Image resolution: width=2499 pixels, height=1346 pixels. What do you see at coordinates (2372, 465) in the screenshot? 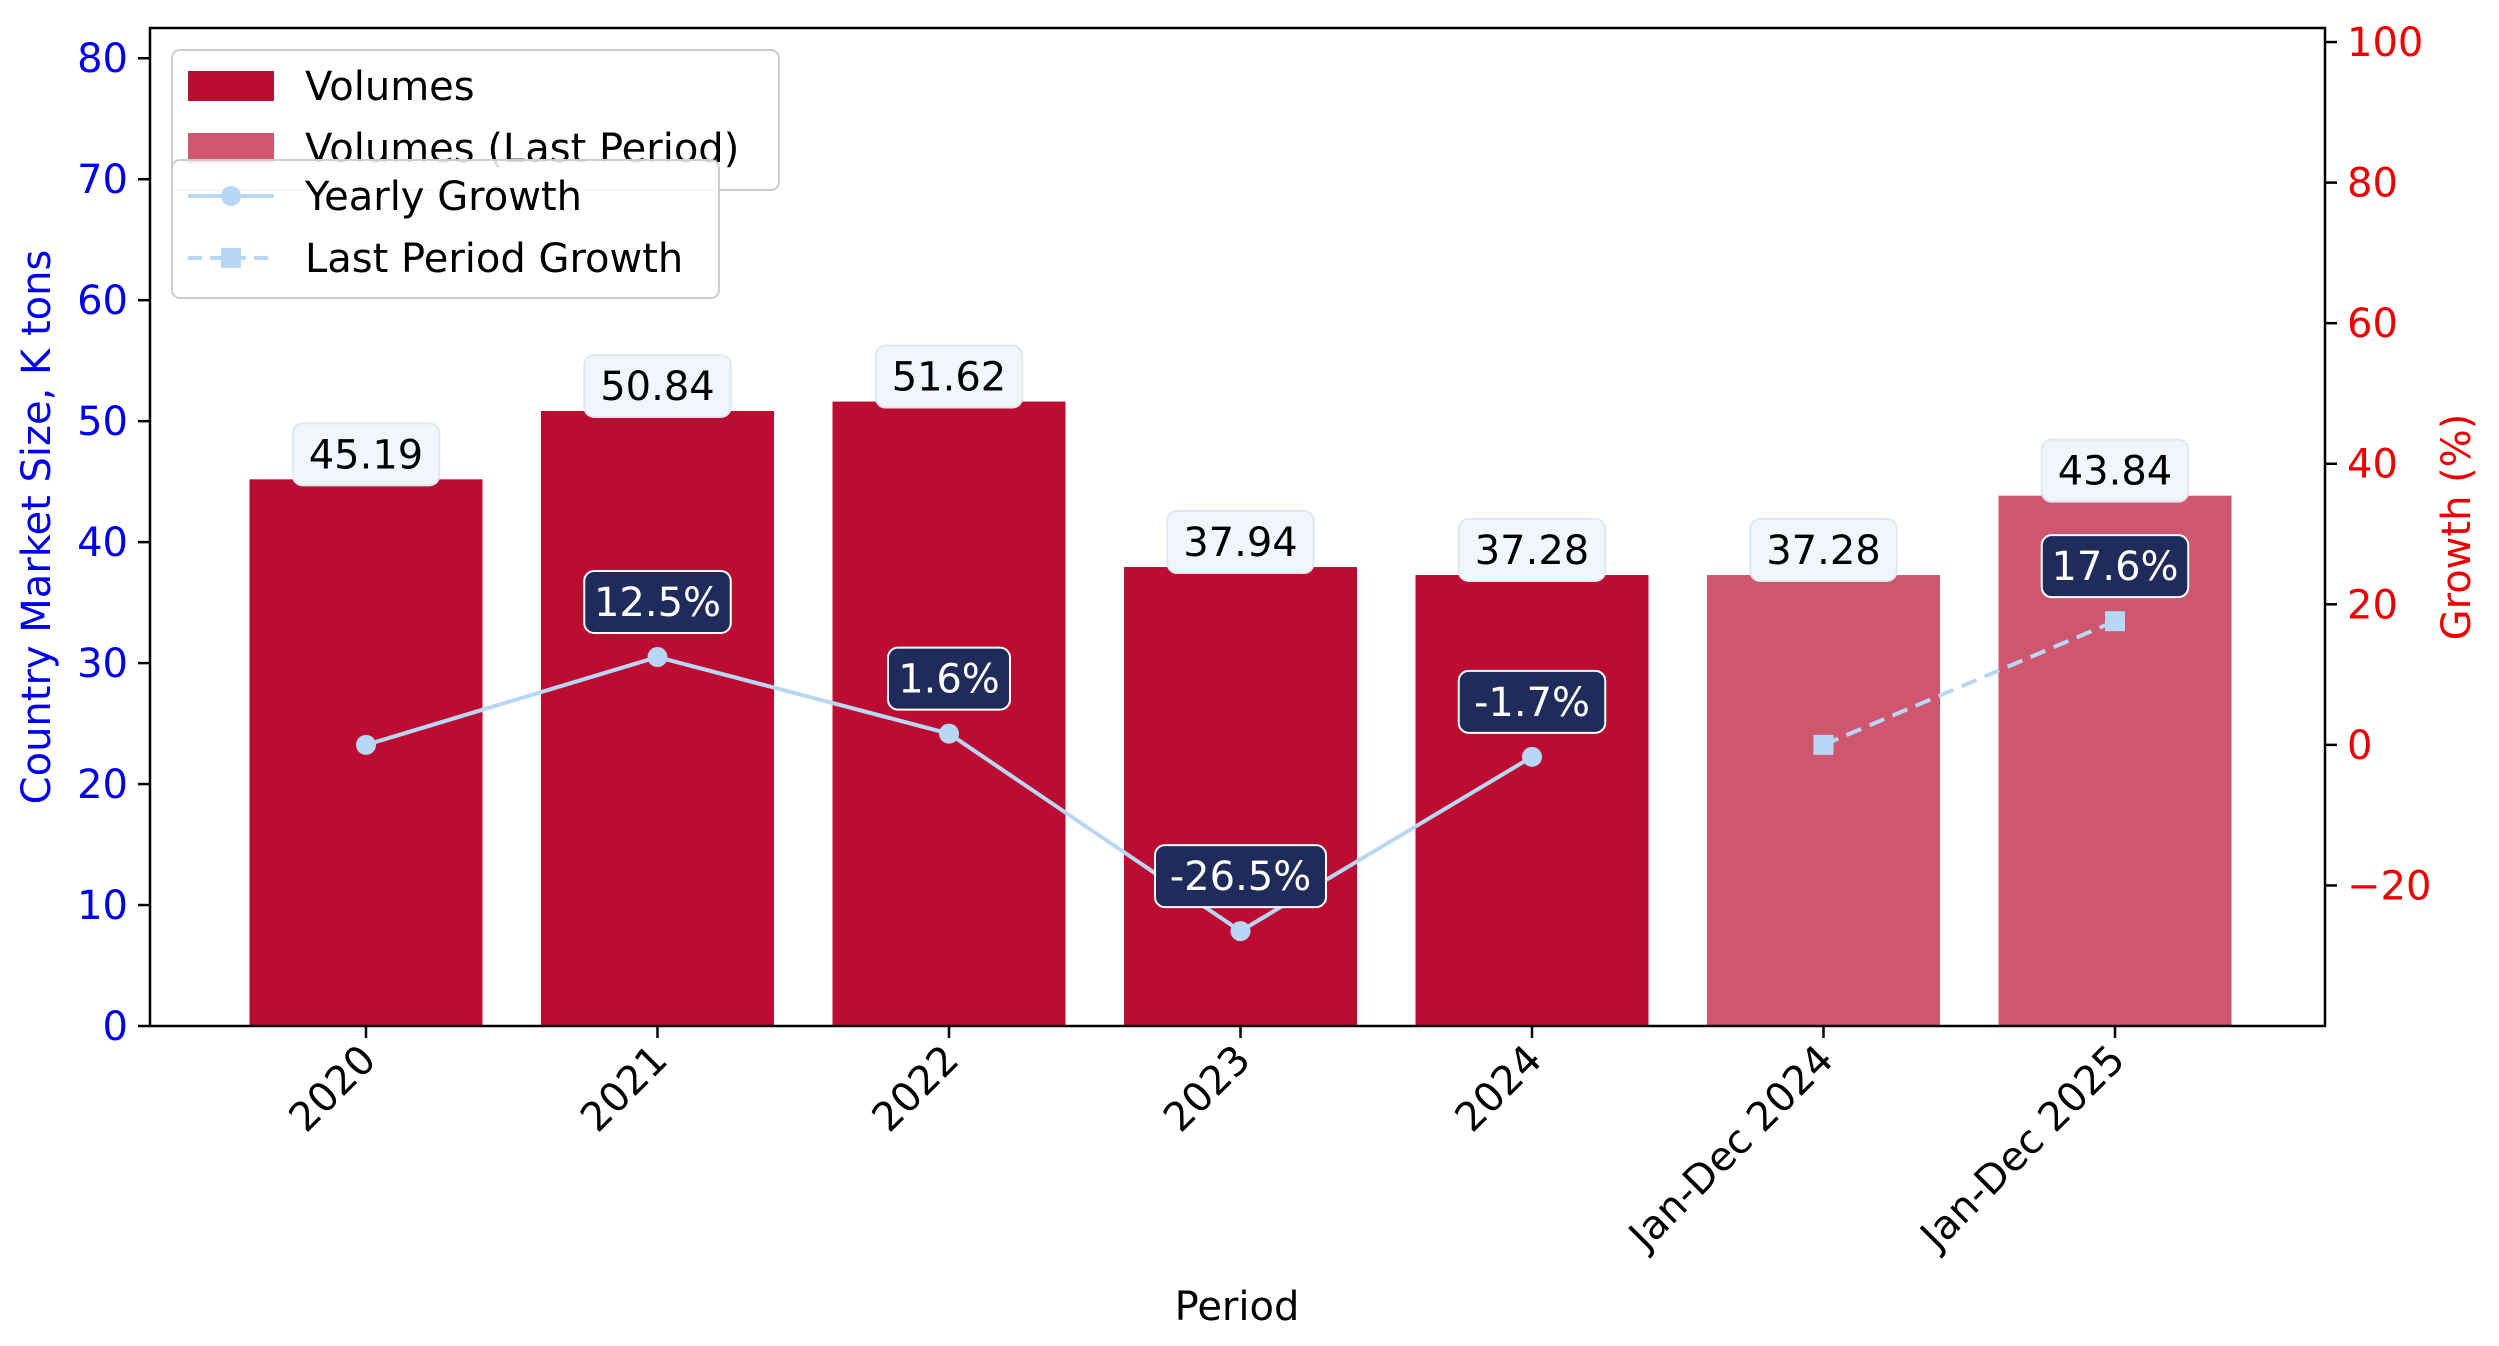
I see `y2-tick-label: 40` at bounding box center [2372, 465].